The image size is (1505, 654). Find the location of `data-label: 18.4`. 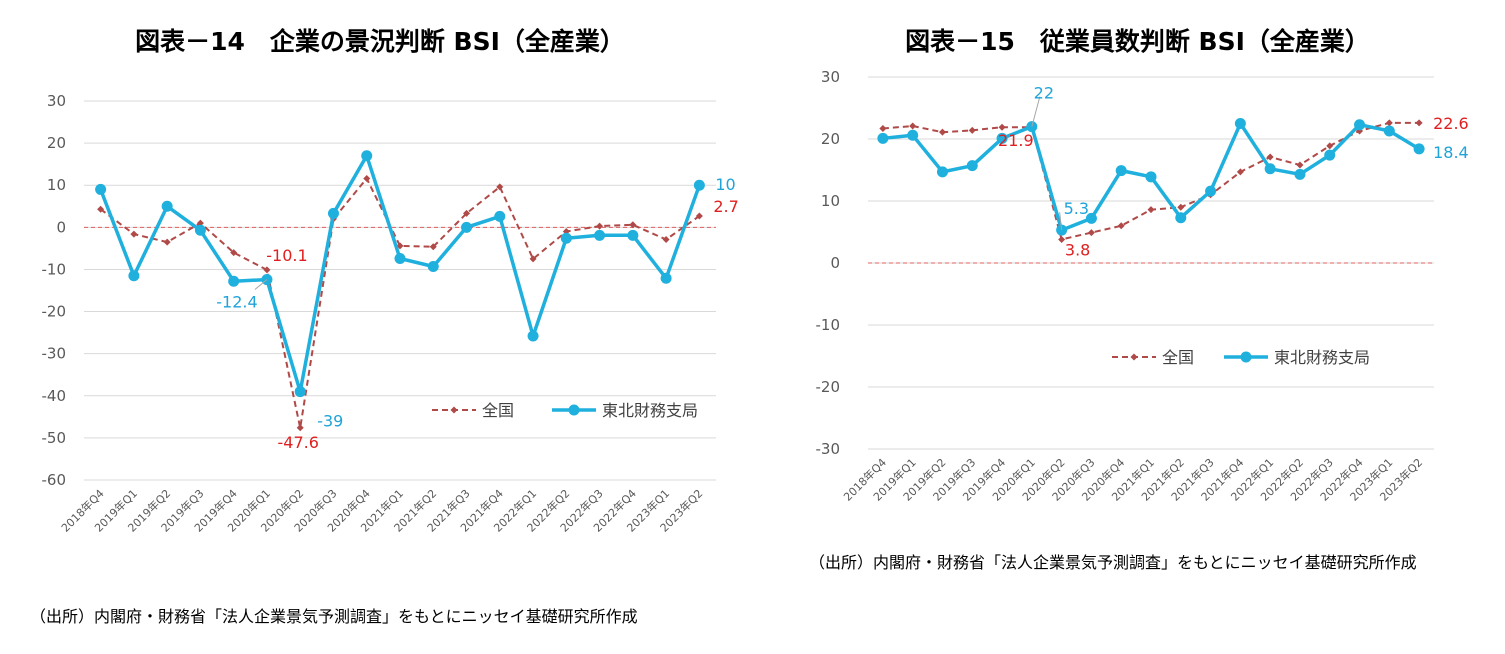

data-label: 18.4 is located at coordinates (1451, 152).